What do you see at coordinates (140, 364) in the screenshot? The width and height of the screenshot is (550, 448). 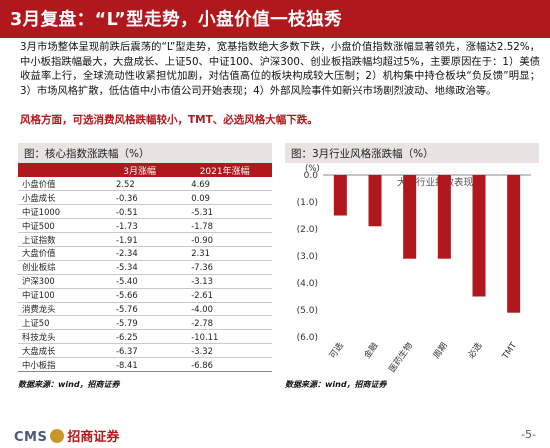 I see `row-march-value: -8.41` at bounding box center [140, 364].